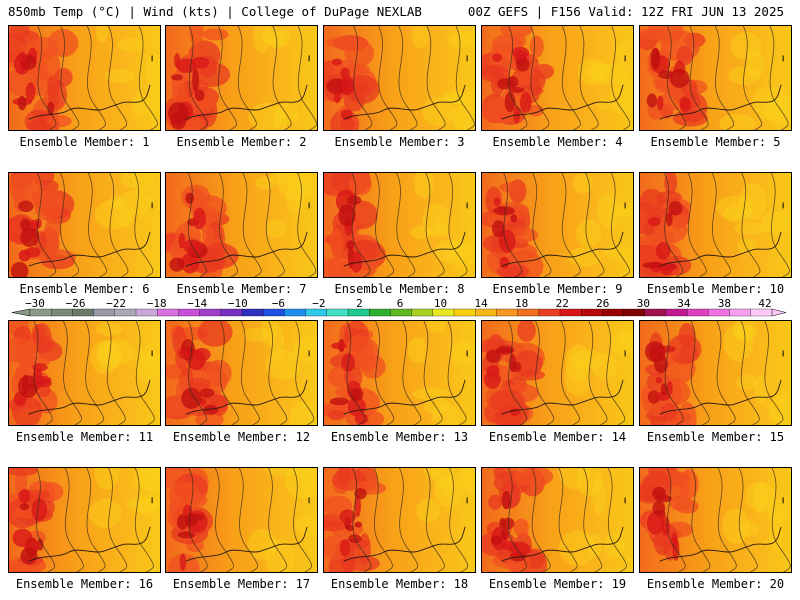 This screenshot has width=800, height=600. What do you see at coordinates (35, 303) in the screenshot?
I see `colorbar-tick-label: −30` at bounding box center [35, 303].